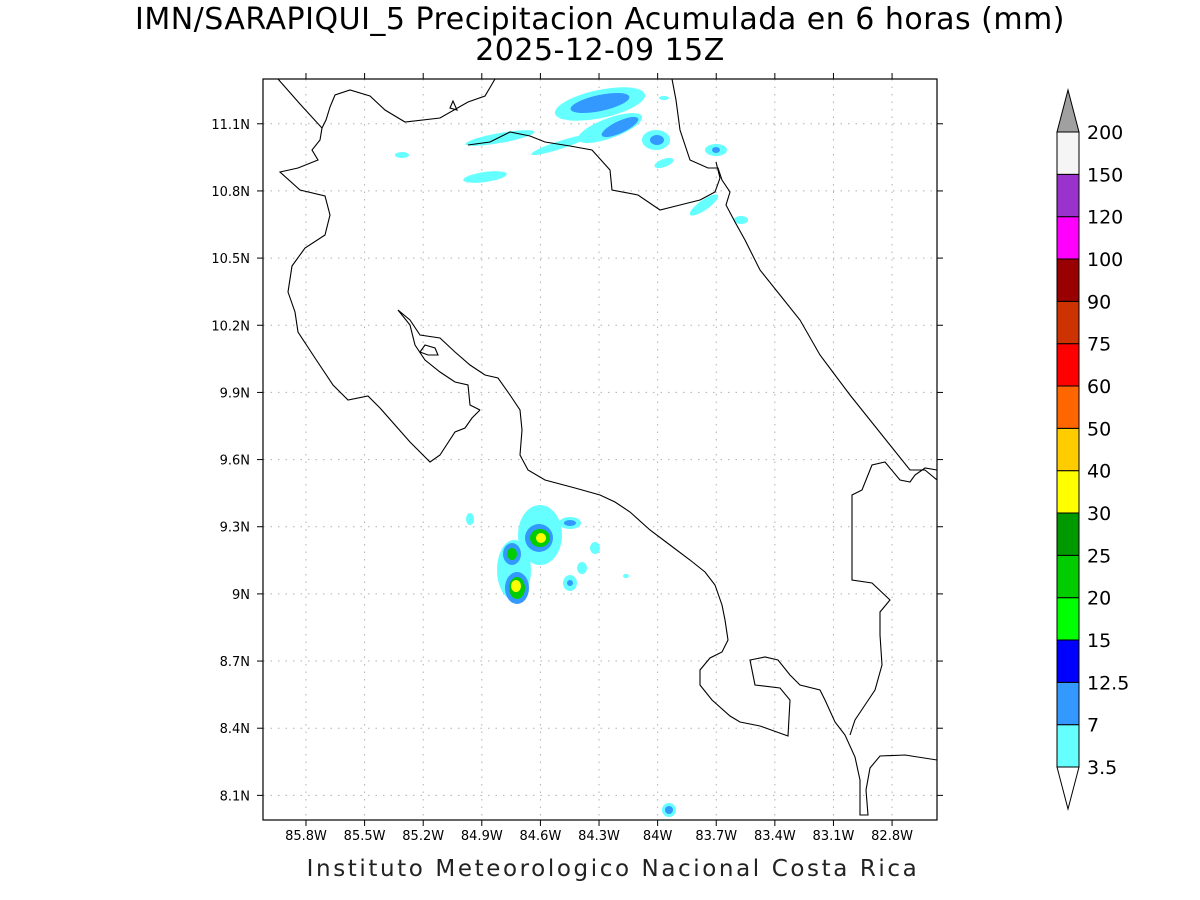 This screenshot has width=1200, height=900. What do you see at coordinates (1105, 175) in the screenshot?
I see `colorbar-label: 150` at bounding box center [1105, 175].